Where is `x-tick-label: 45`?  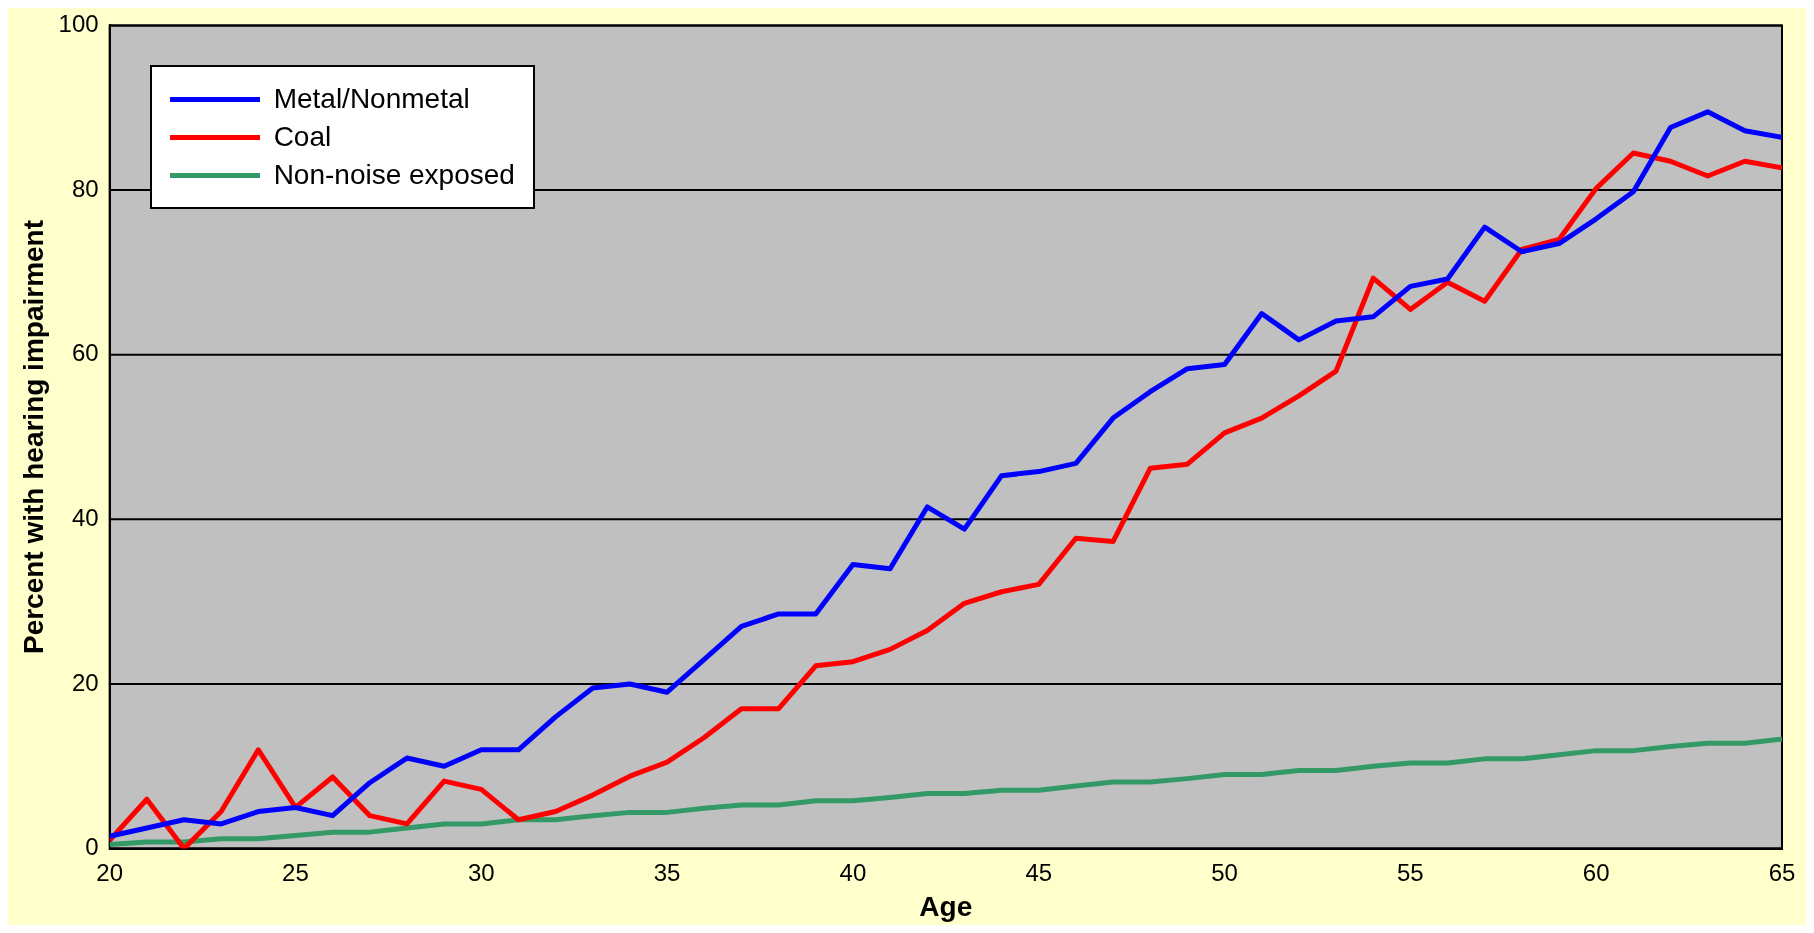 x-tick-label: 45 is located at coordinates (1039, 872).